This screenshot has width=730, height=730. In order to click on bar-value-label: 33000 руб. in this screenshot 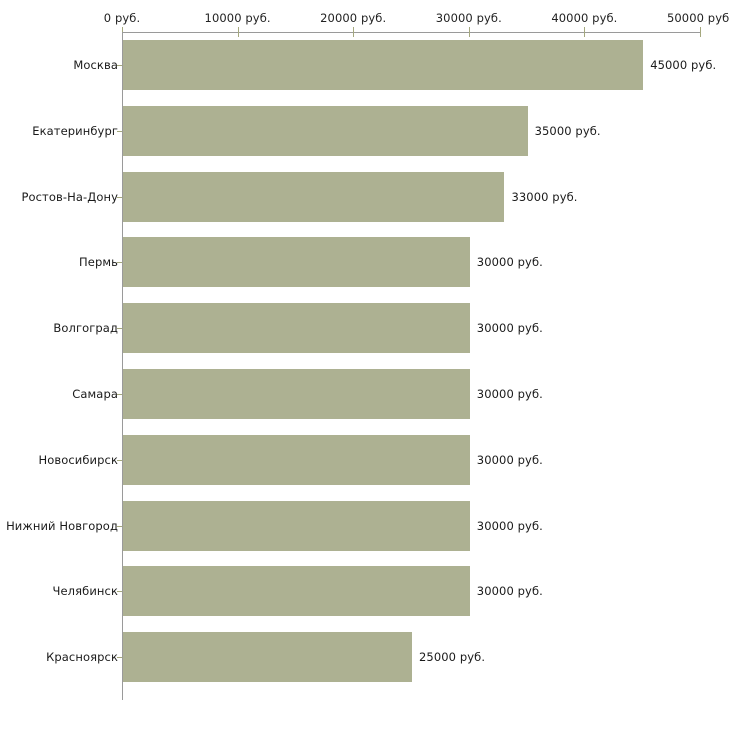, I will do `click(544, 196)`.